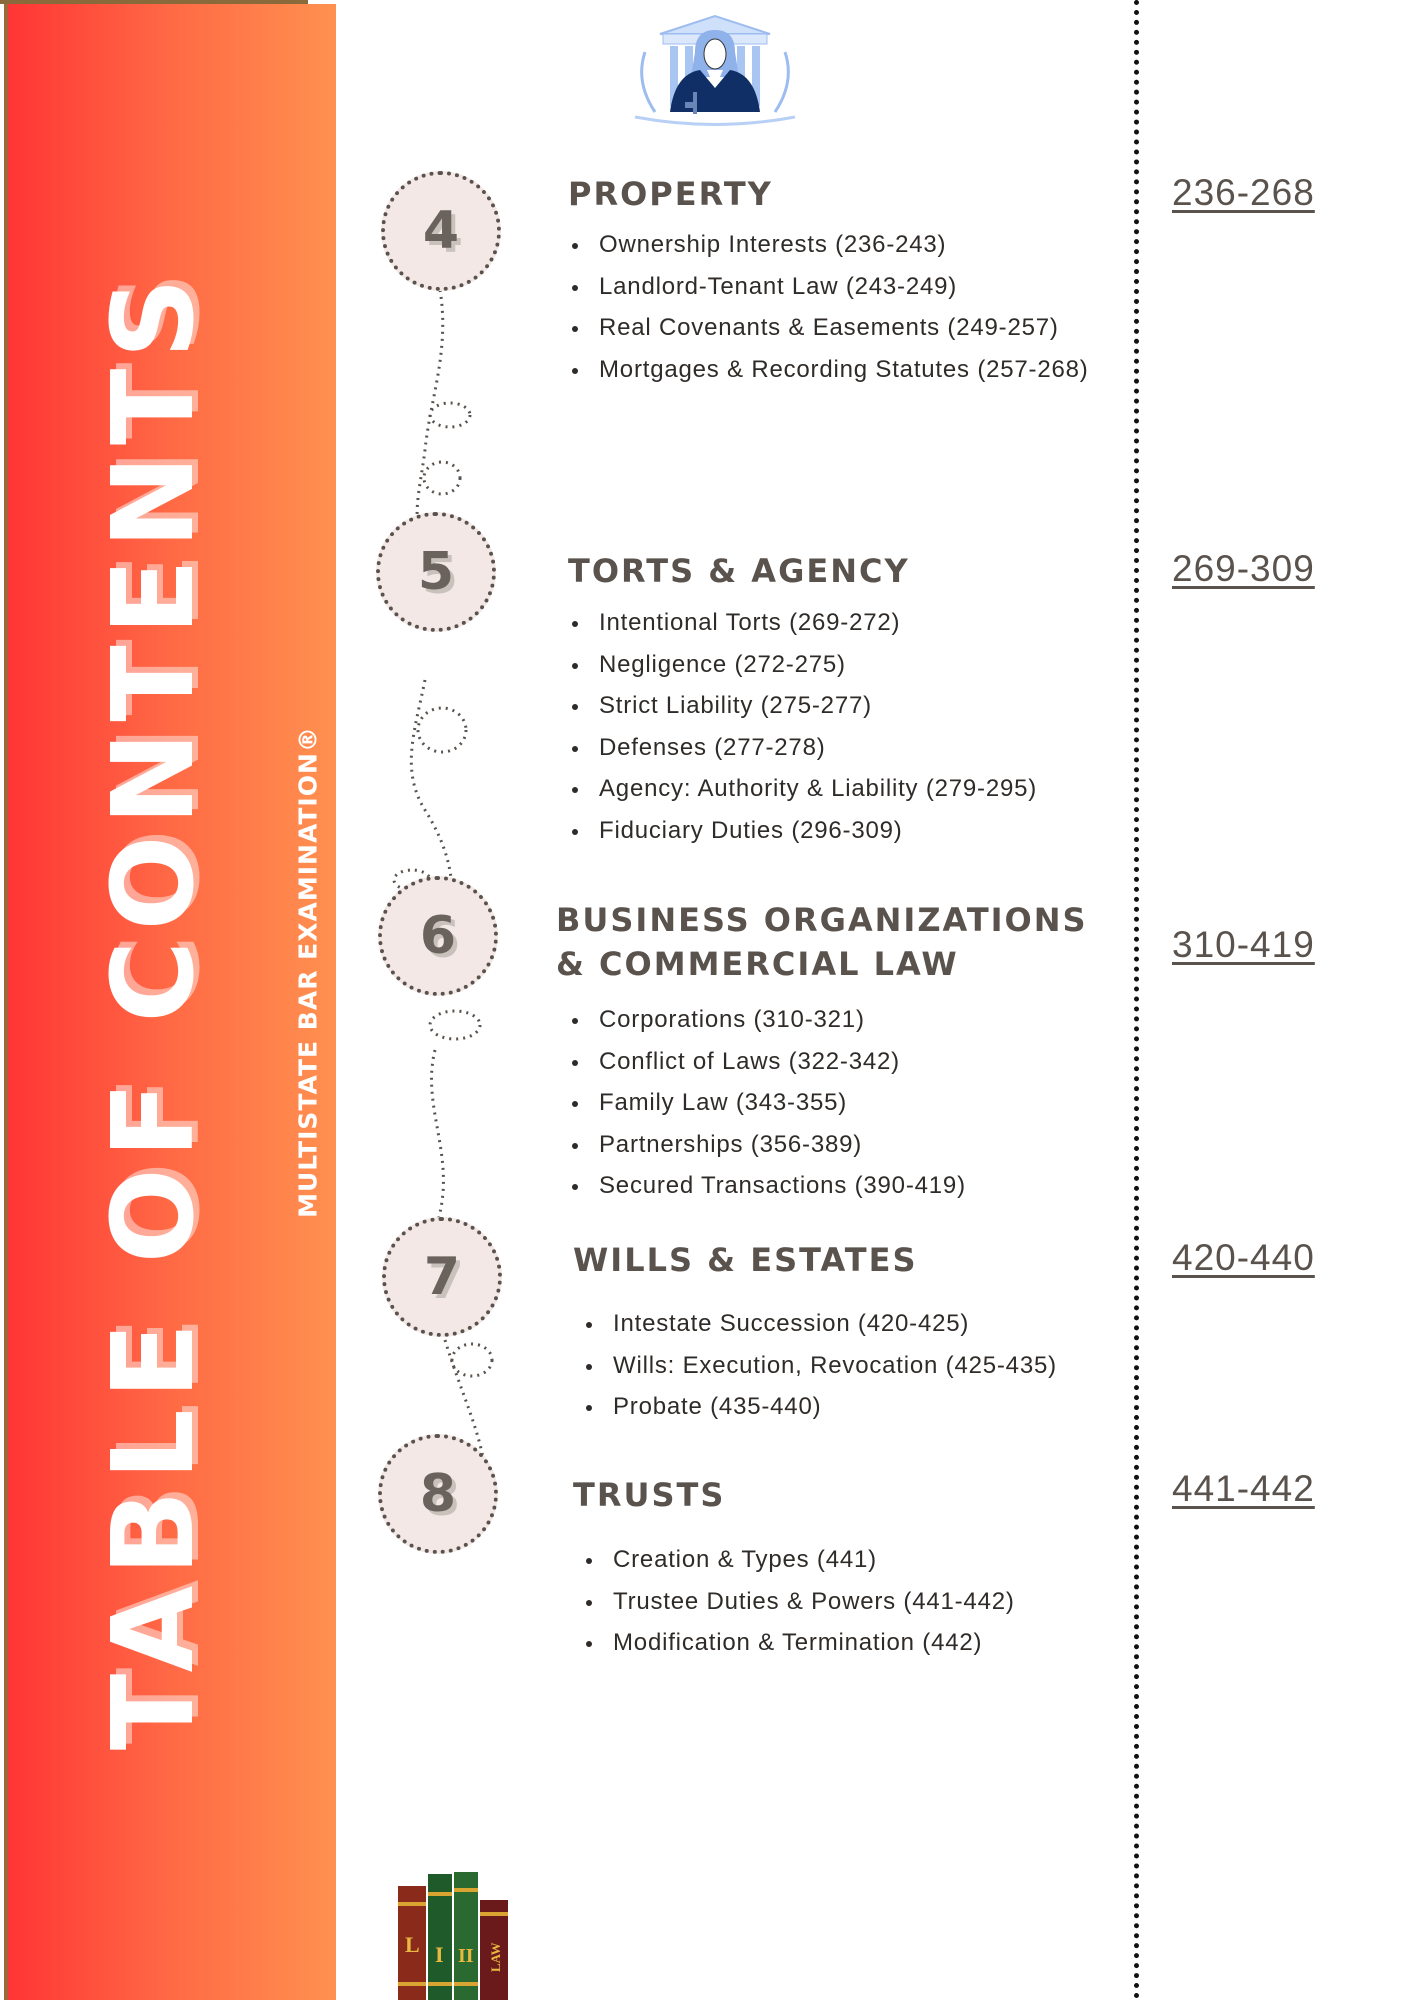  Describe the element at coordinates (769, 1186) in the screenshot. I see `list-item: Secured Transactions (390-419)` at that location.